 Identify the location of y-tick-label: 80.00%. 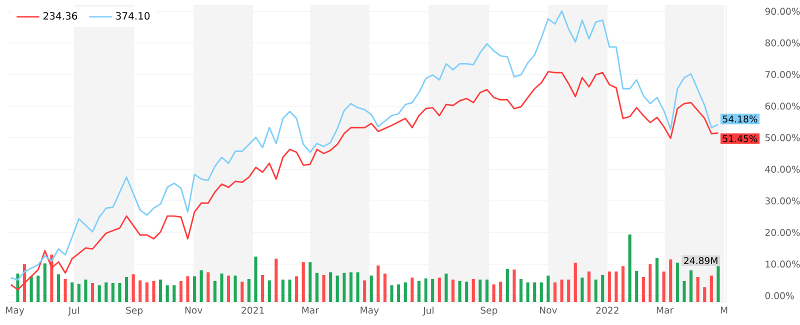
(782, 42).